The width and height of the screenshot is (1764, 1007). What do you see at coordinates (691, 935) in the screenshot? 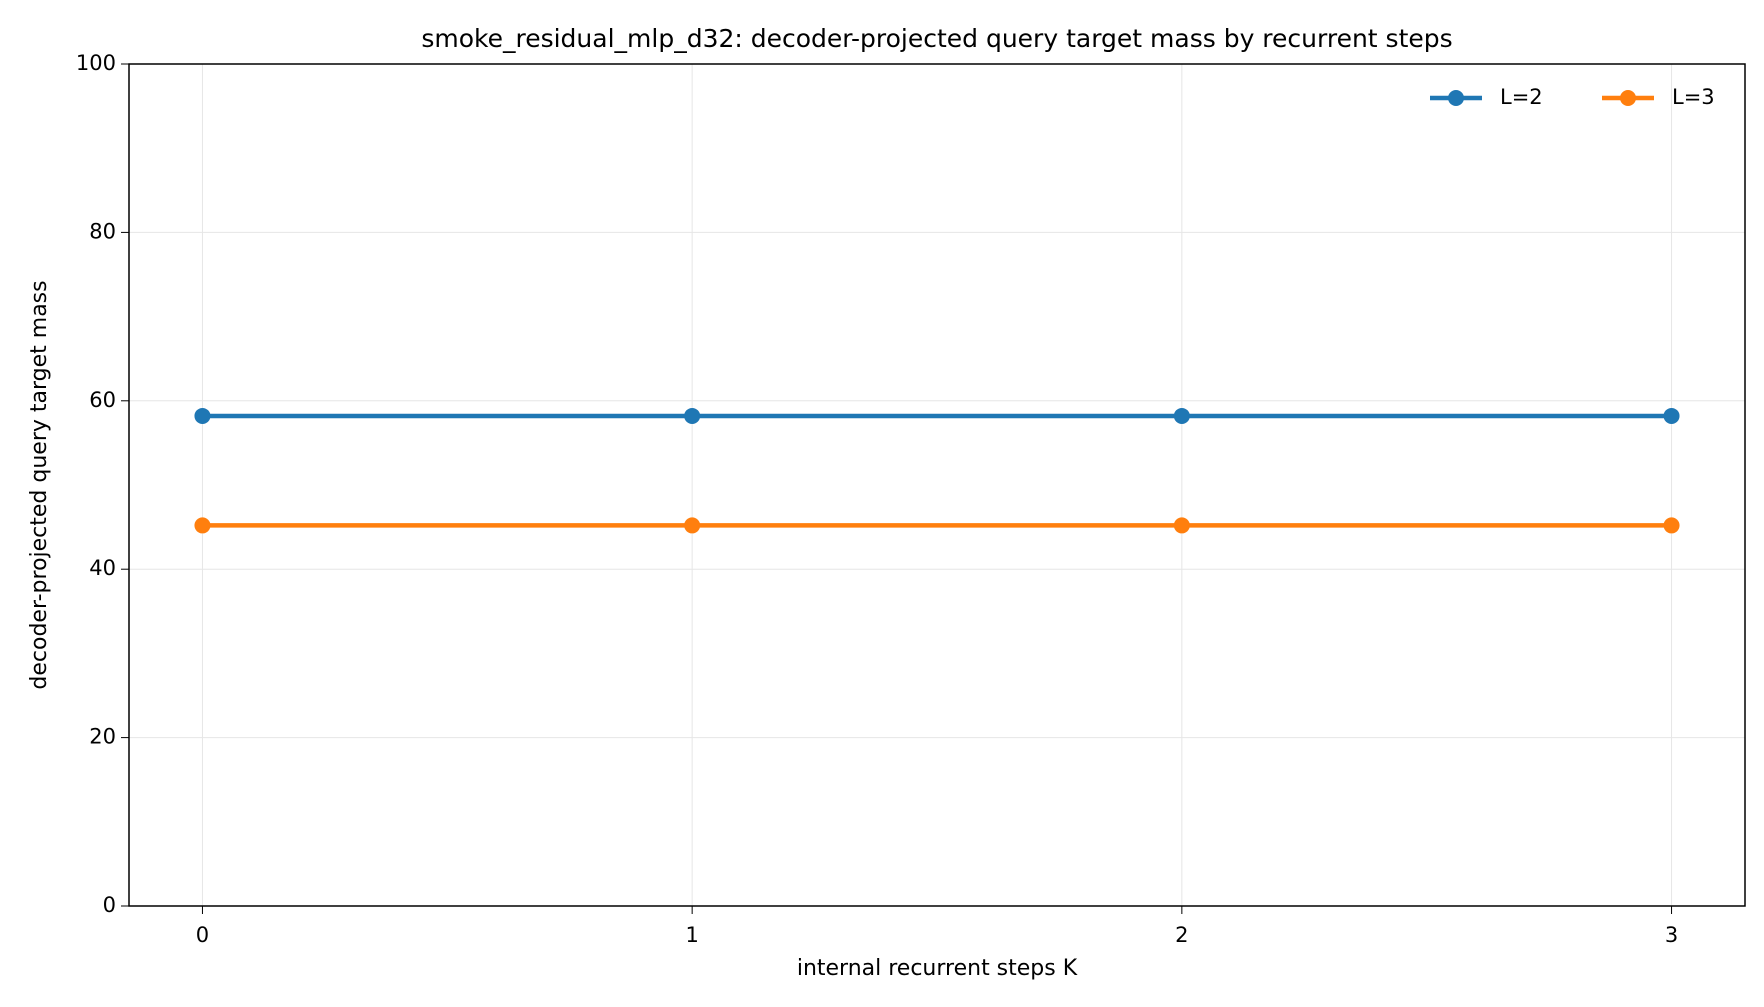
I see `x-tick-label: 1` at bounding box center [691, 935].